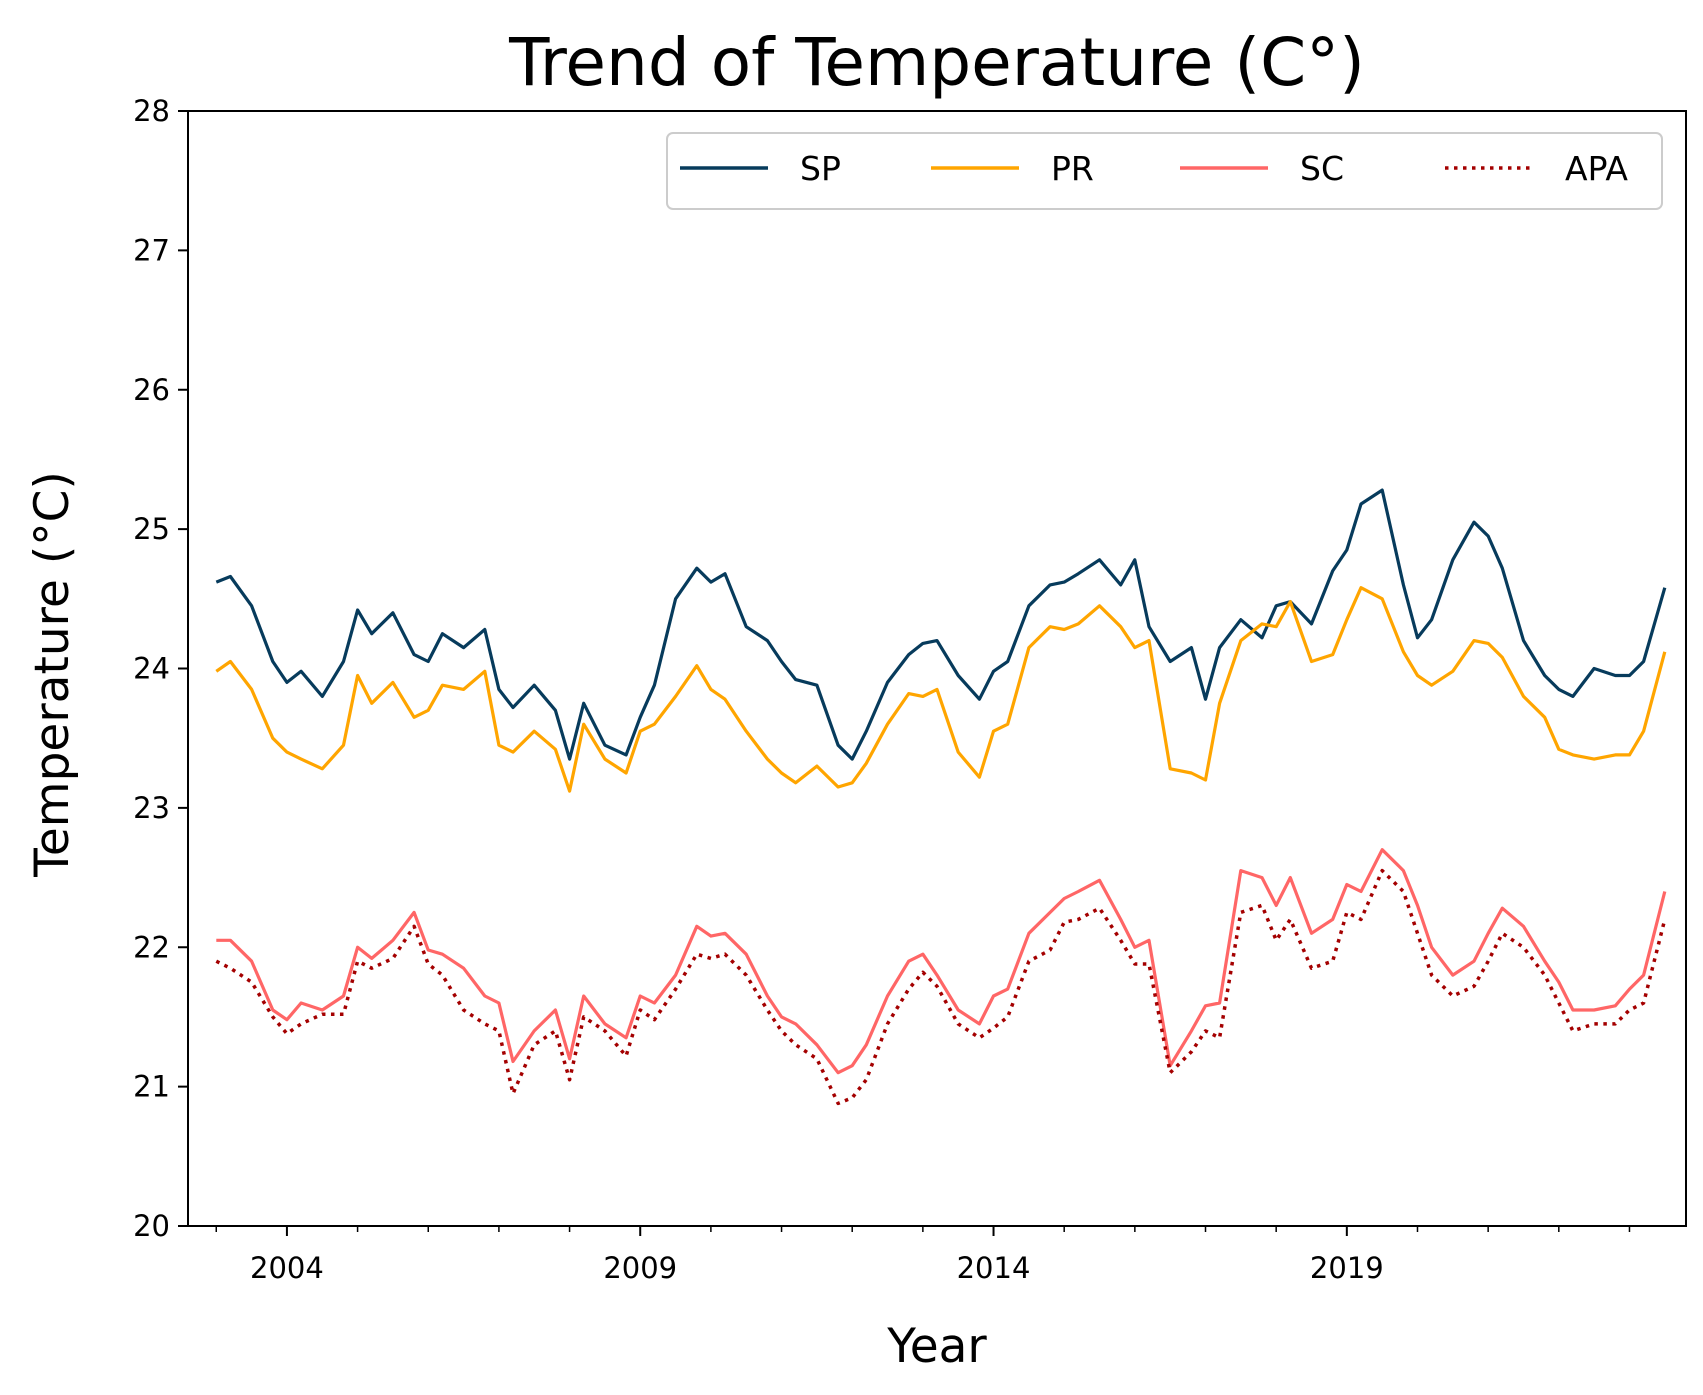 The height and width of the screenshot is (1395, 1703). Describe the element at coordinates (151, 1226) in the screenshot. I see `y-tick-label: 20` at that location.